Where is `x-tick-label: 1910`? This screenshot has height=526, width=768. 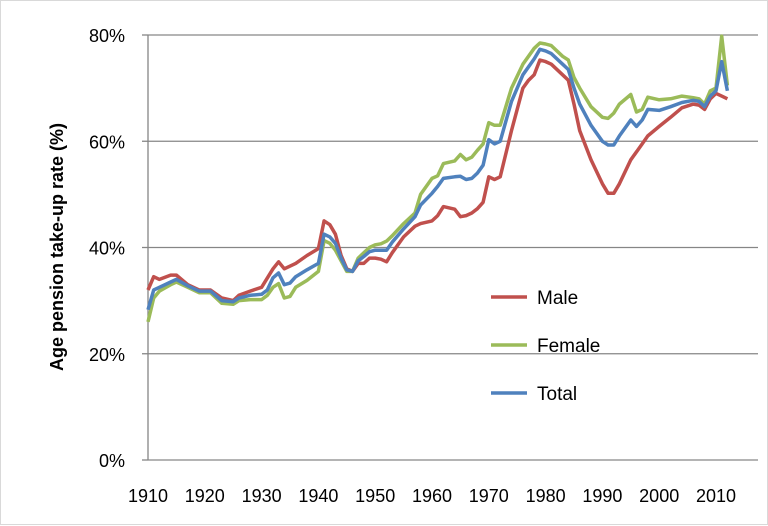 x-tick-label: 1910 is located at coordinates (148, 496).